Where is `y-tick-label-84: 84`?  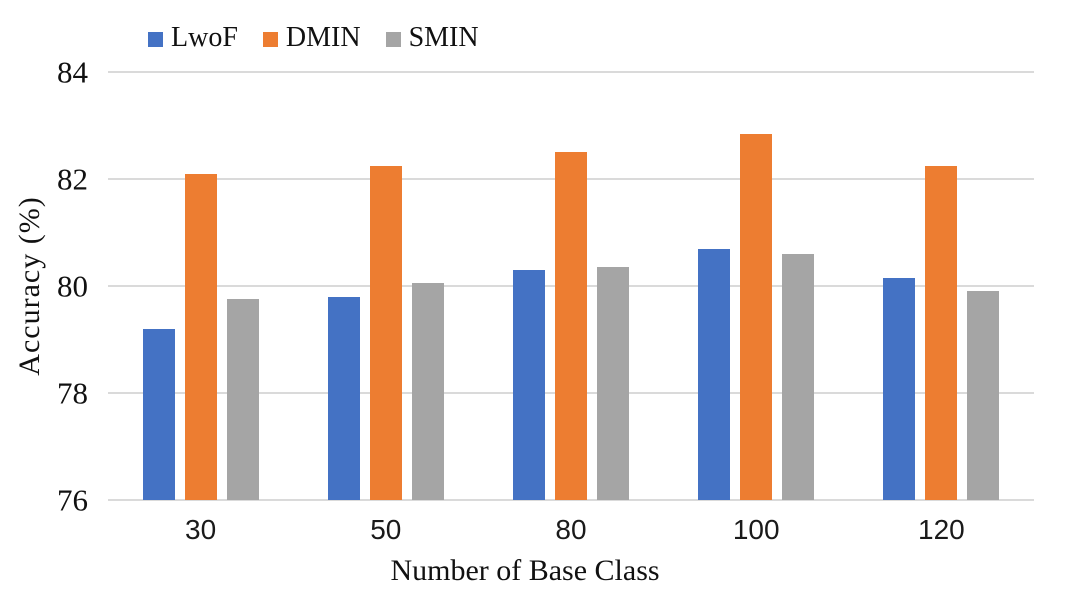 y-tick-label-84: 84 is located at coordinates (72, 72).